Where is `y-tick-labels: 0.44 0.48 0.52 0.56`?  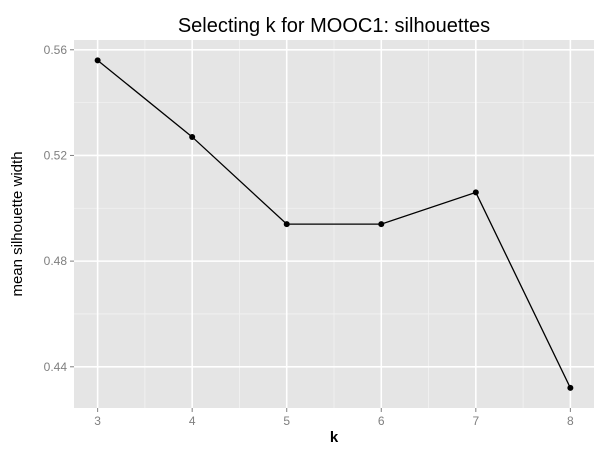 y-tick-labels: 0.44 0.48 0.52 0.56 is located at coordinates (56, 208).